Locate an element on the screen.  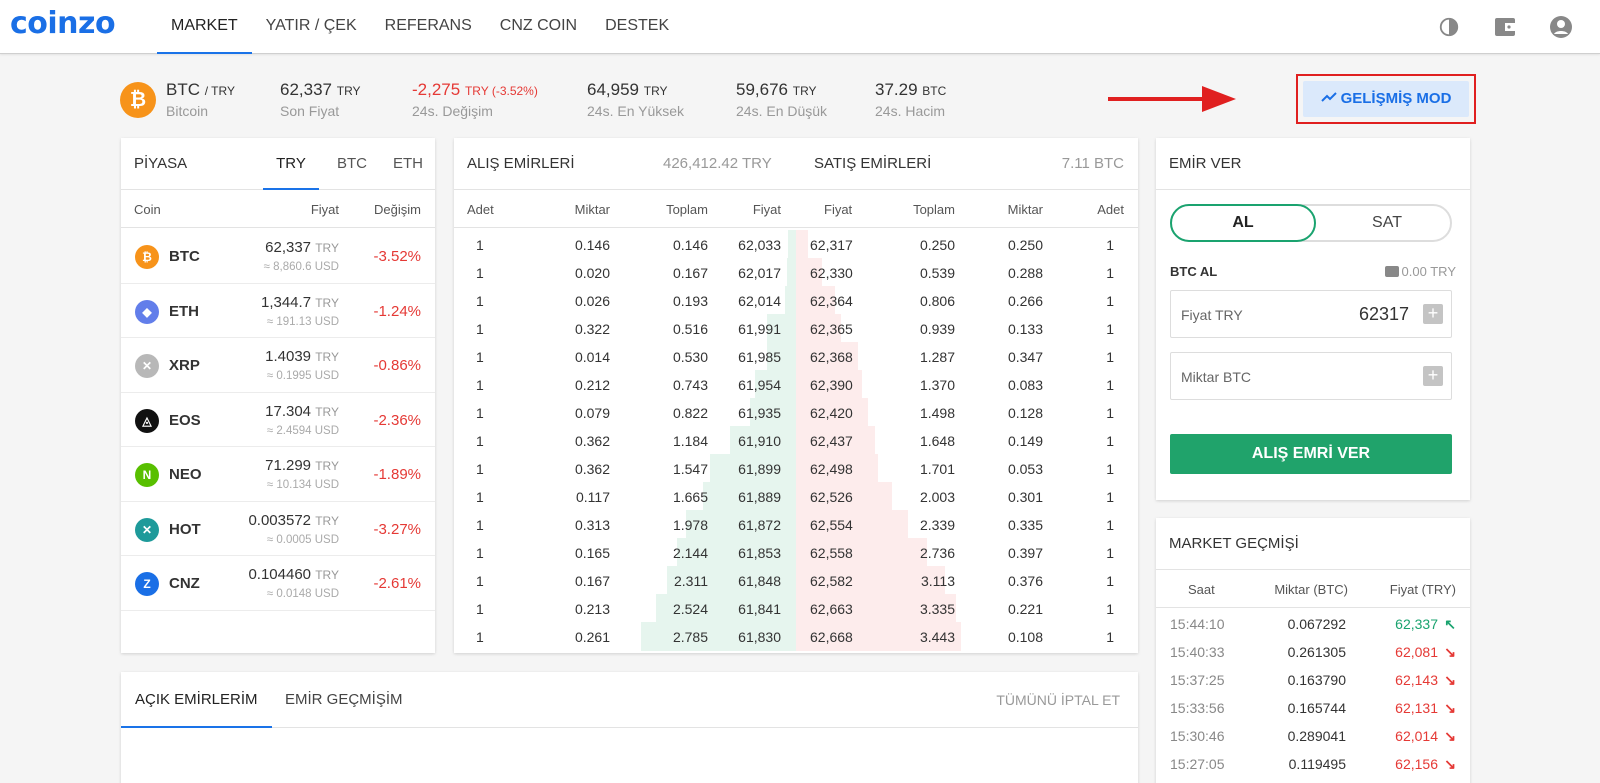
sell-price: 62,582 is located at coordinates (831, 581).